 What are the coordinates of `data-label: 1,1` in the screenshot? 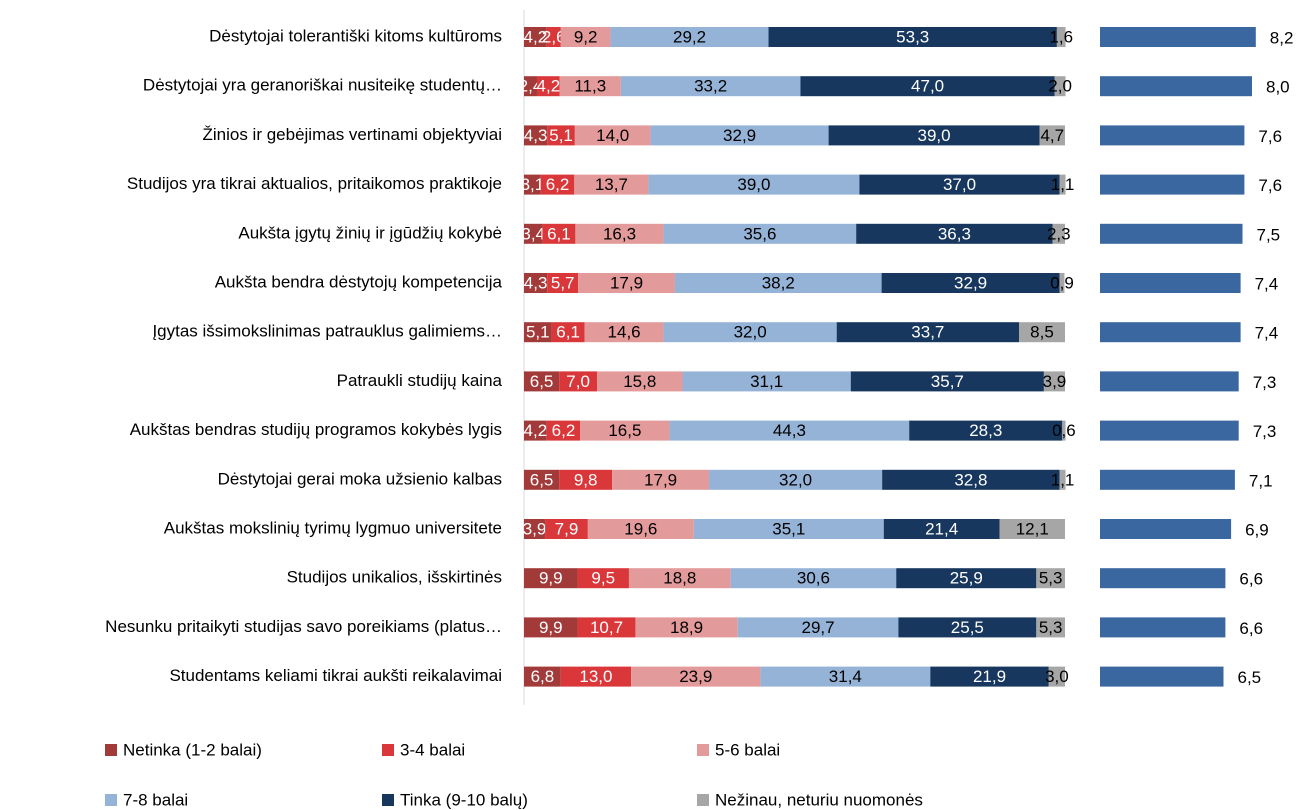 It's located at (1063, 184).